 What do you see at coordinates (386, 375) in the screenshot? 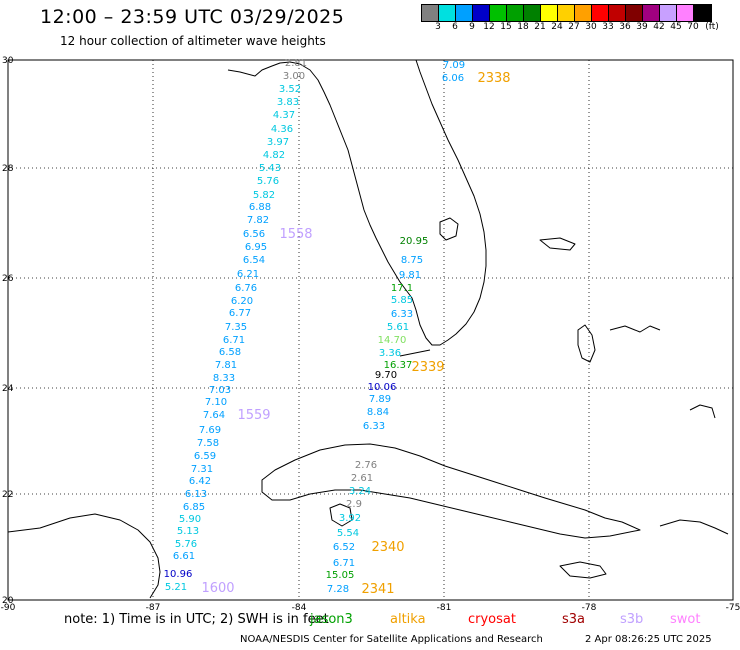
I see `wave-height-value: 9.70` at bounding box center [386, 375].